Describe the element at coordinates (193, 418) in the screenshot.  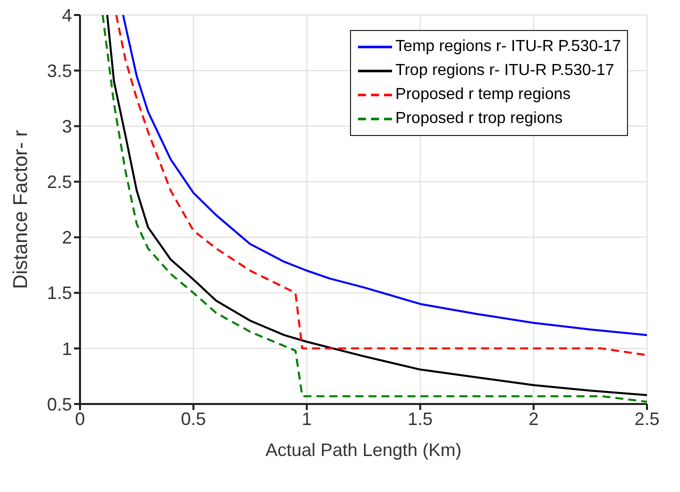
I see `x-tick-label: 0.5` at that location.